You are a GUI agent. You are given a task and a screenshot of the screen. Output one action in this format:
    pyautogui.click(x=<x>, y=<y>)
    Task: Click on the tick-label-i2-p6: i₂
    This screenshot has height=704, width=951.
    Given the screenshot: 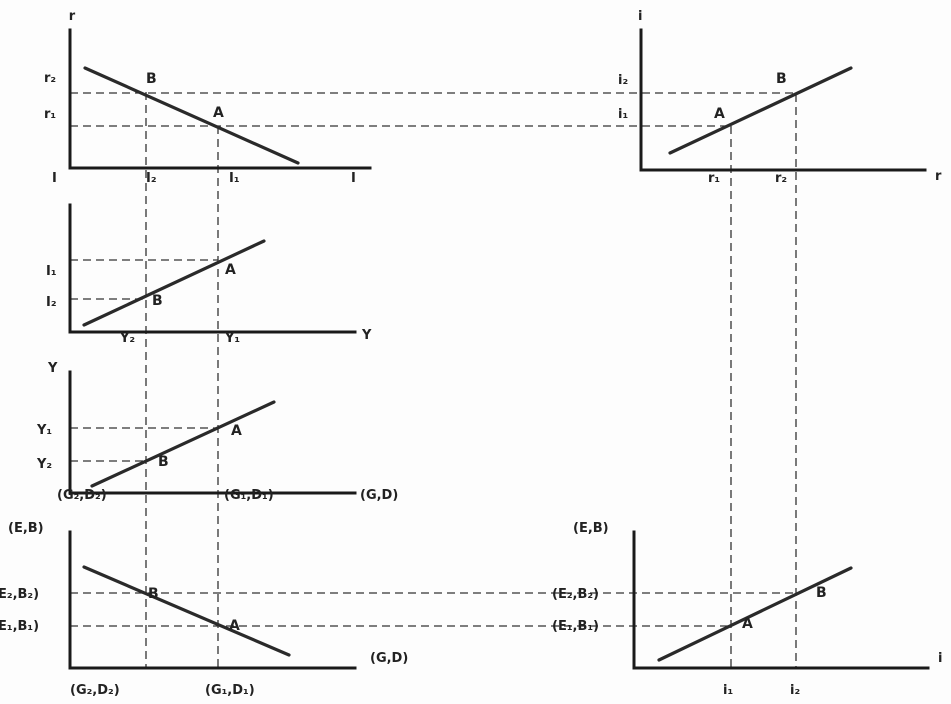 What is the action you would take?
    pyautogui.click(x=795, y=690)
    